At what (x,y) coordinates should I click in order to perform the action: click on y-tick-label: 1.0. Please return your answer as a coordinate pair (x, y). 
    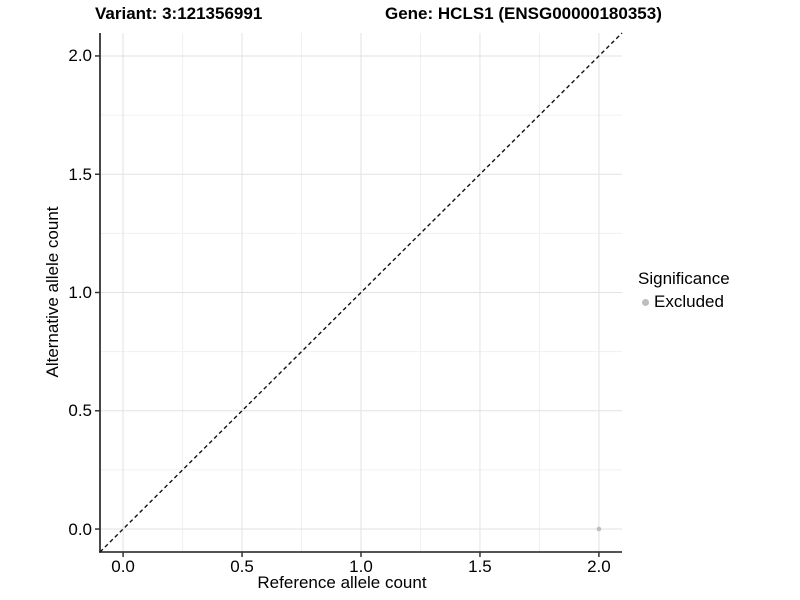
    Looking at the image, I should click on (80, 292).